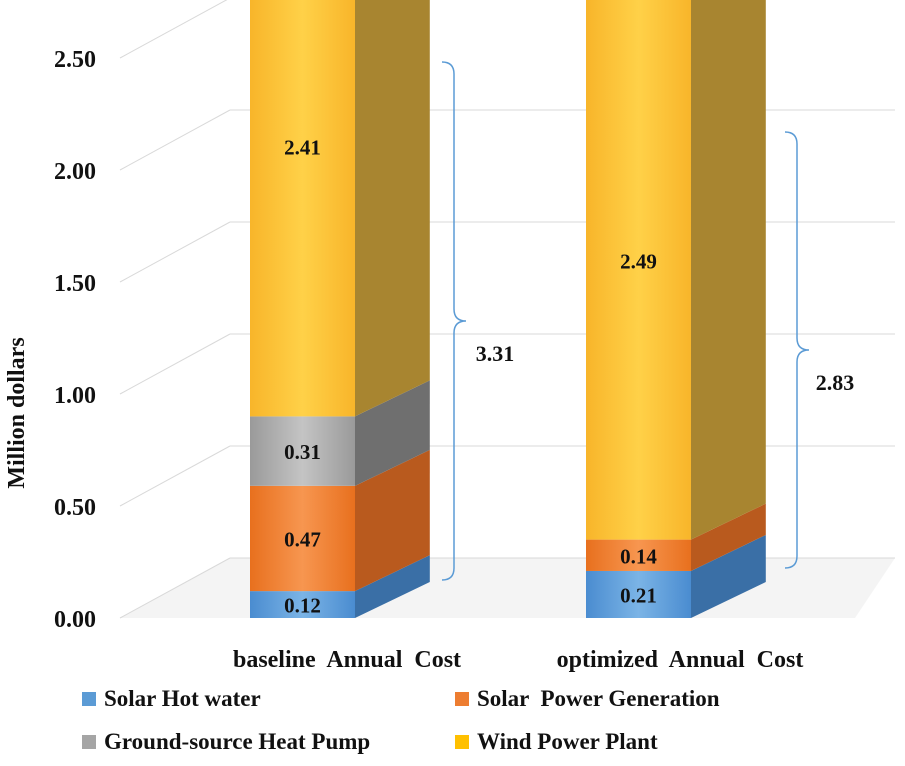 This screenshot has width=905, height=766. I want to click on legend-label: Solar Hot water, so click(182, 698).